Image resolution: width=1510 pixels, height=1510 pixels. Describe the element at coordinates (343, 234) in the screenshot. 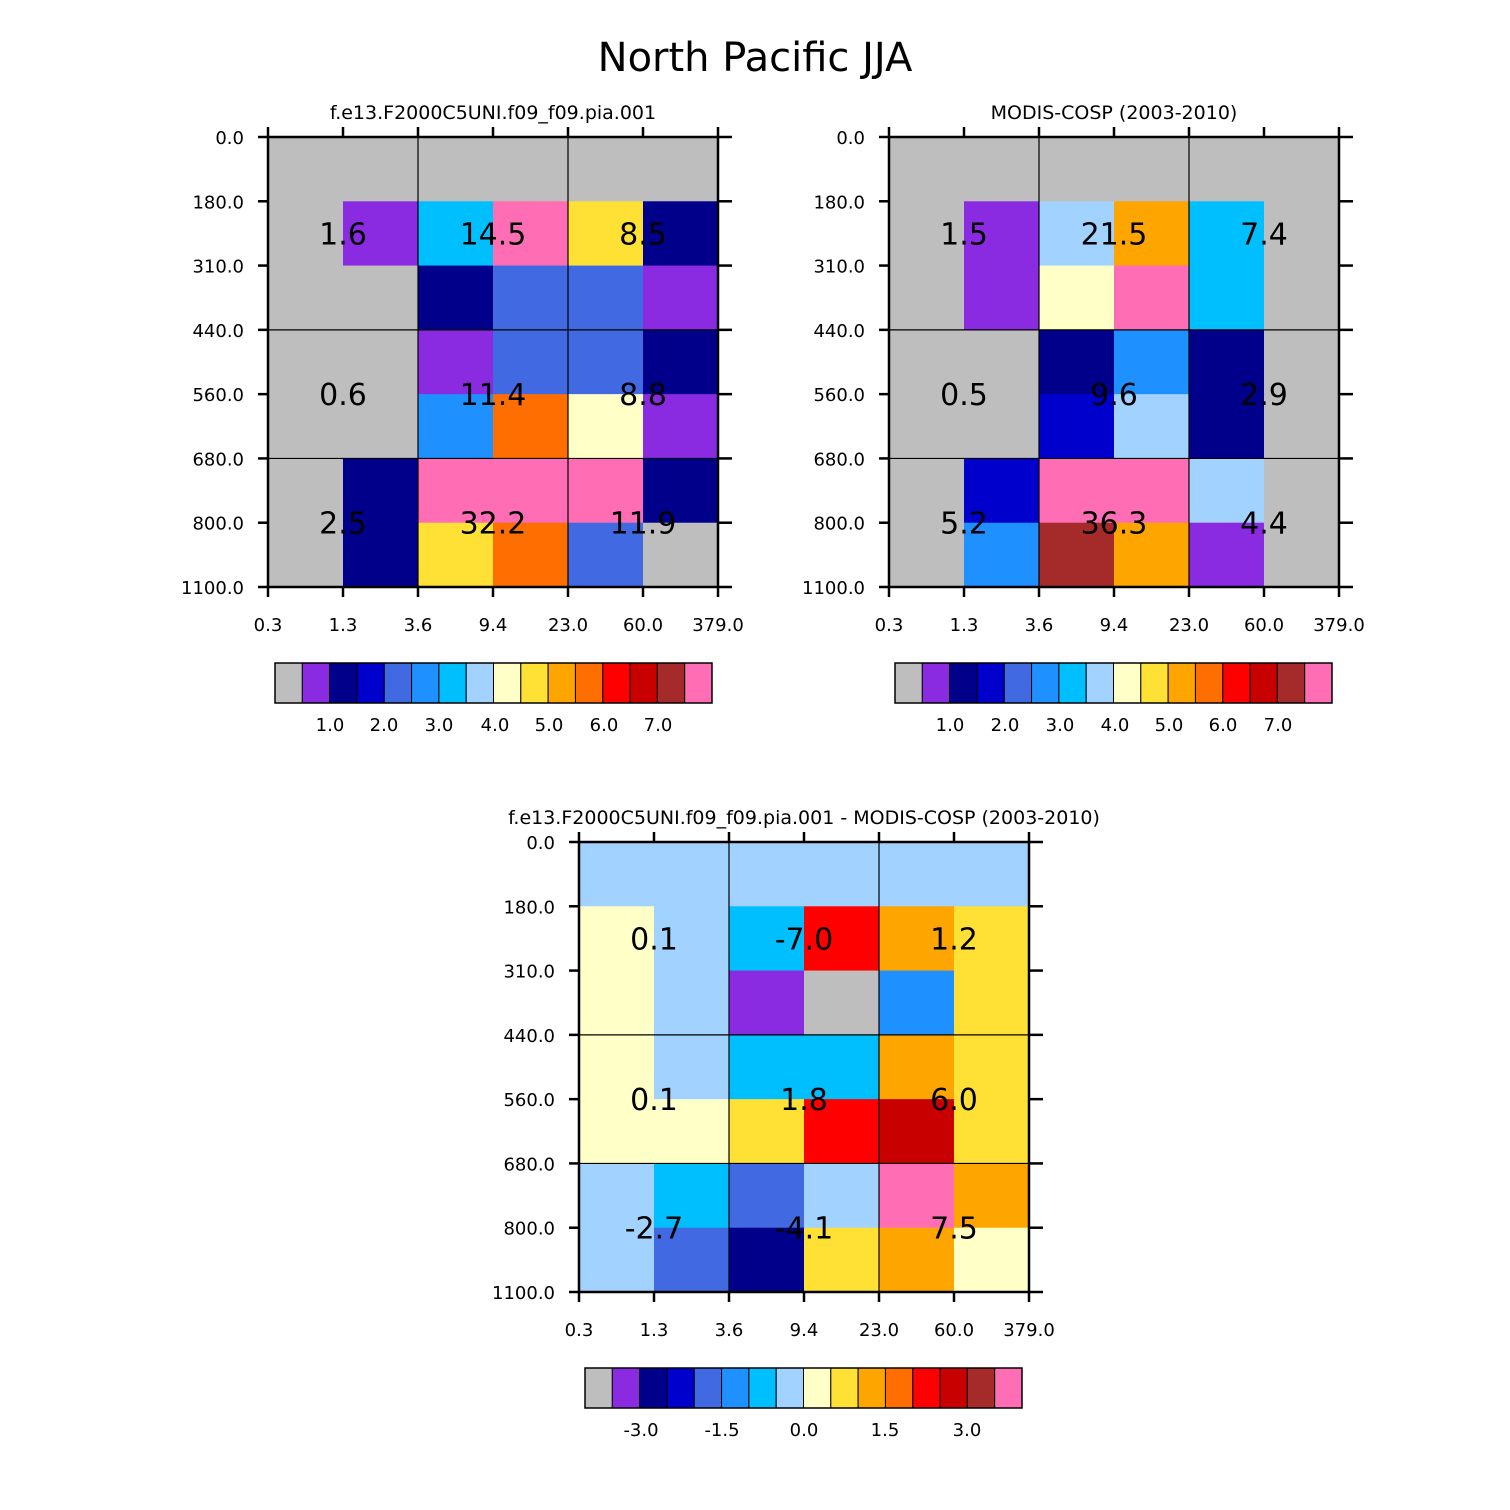

I see `group-value-label: 1.6` at that location.